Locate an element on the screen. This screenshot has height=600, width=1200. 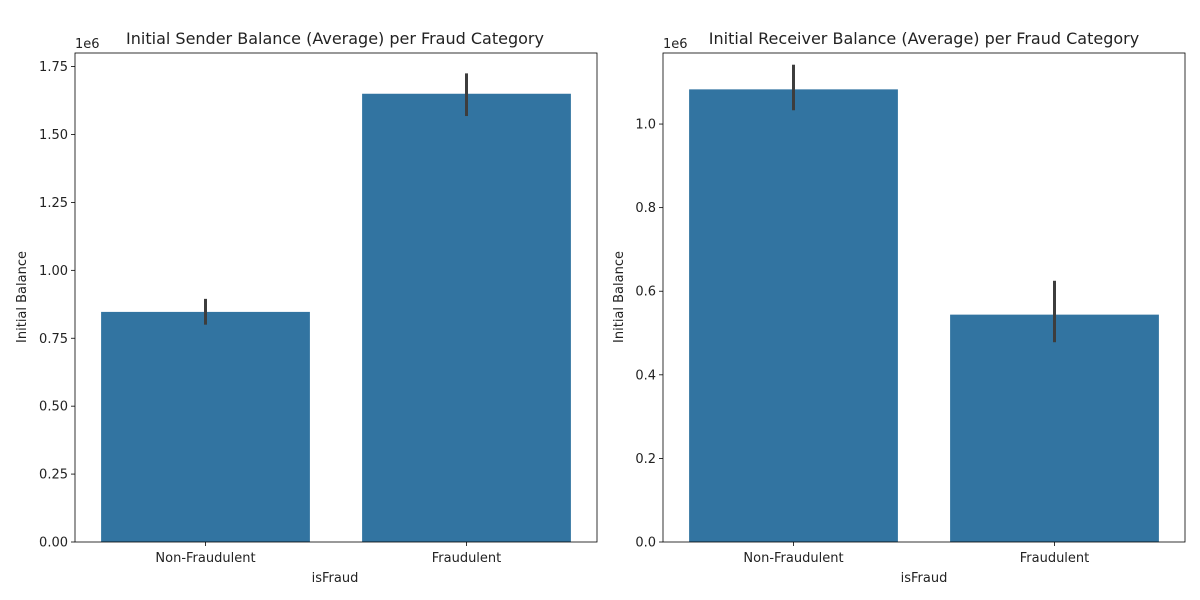
y-tick-label: 0.00 is located at coordinates (53, 543).